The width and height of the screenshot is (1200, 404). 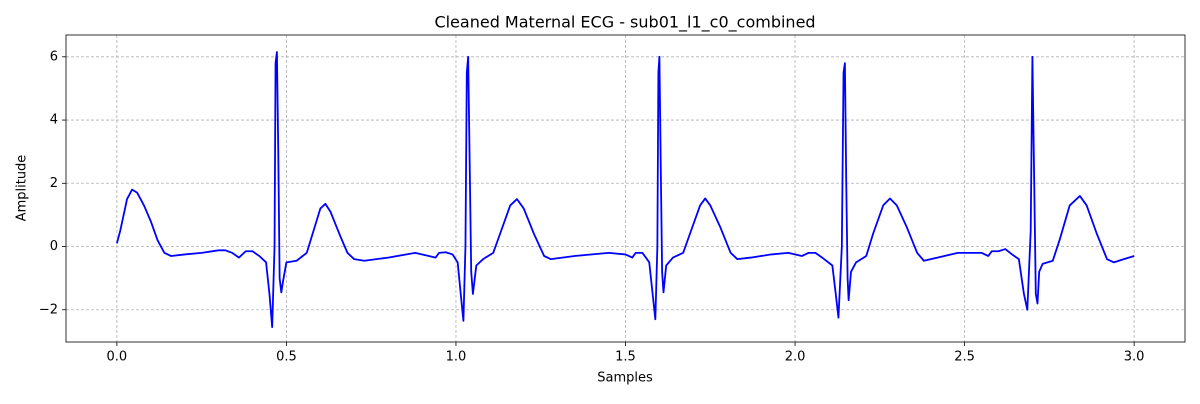 I want to click on x-tick-label: 1.0, so click(x=456, y=357).